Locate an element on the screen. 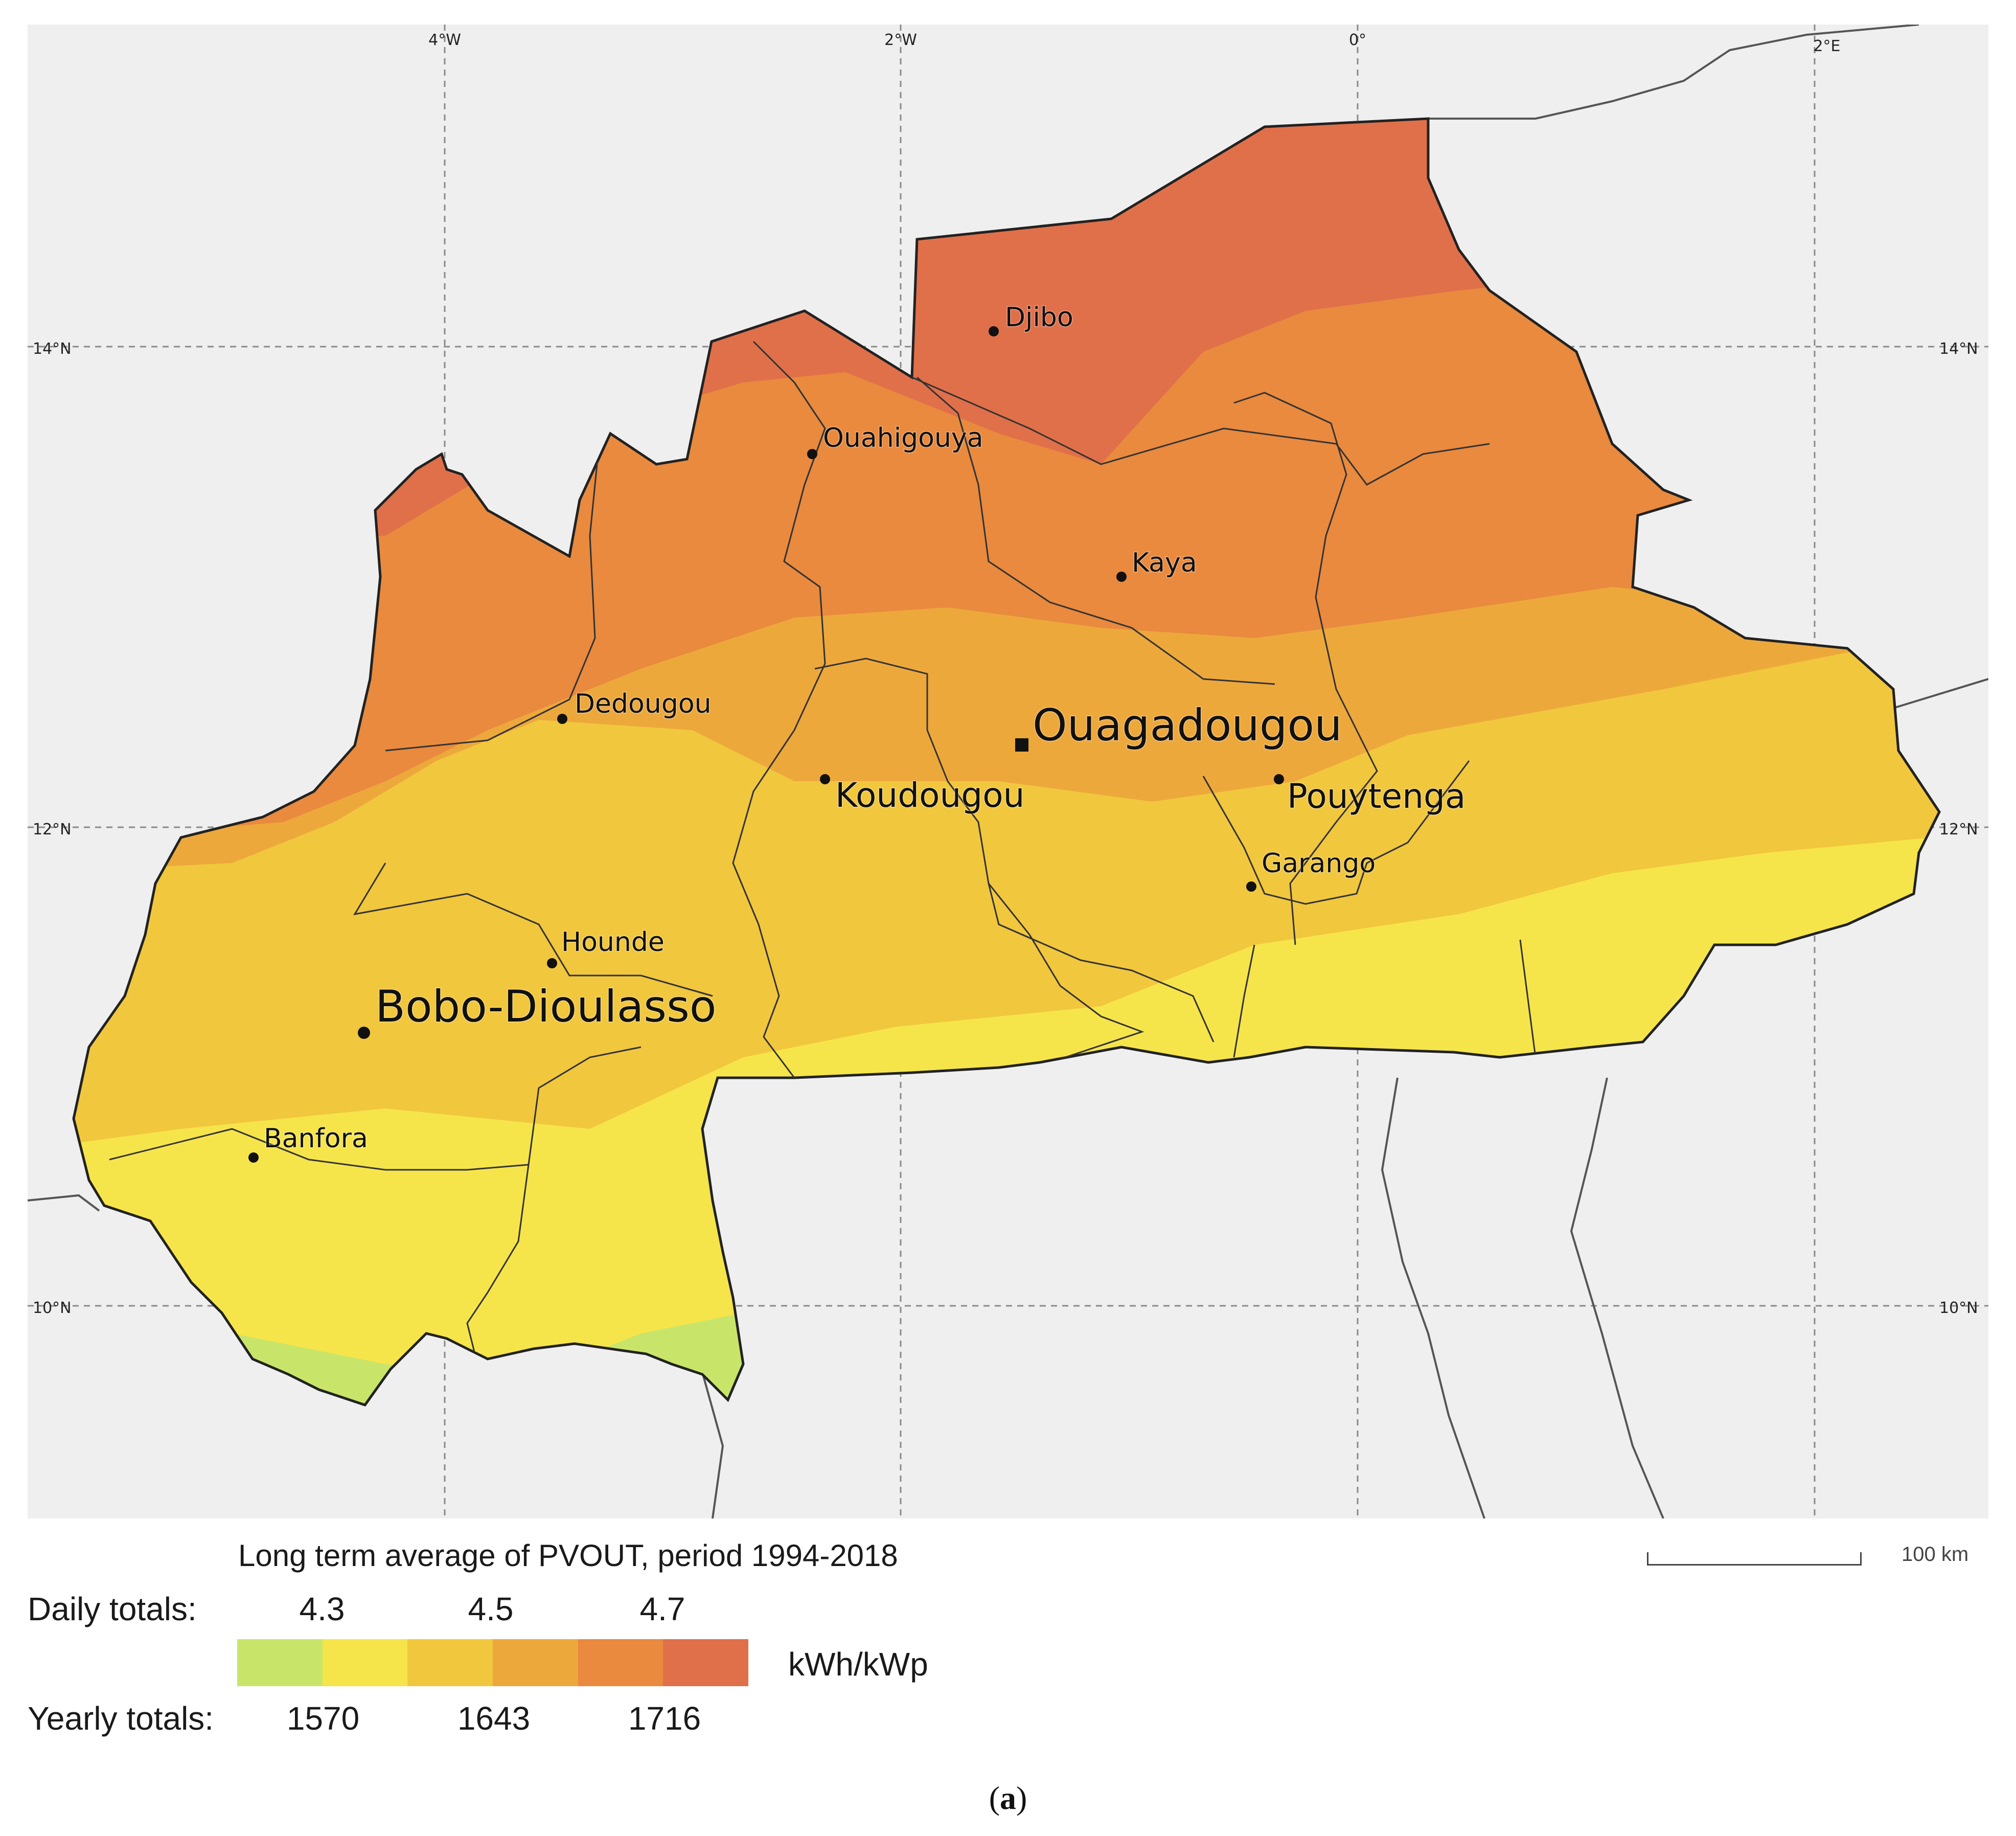 The image size is (2016, 1836). region-border-centre-est is located at coordinates (1244, 1001).